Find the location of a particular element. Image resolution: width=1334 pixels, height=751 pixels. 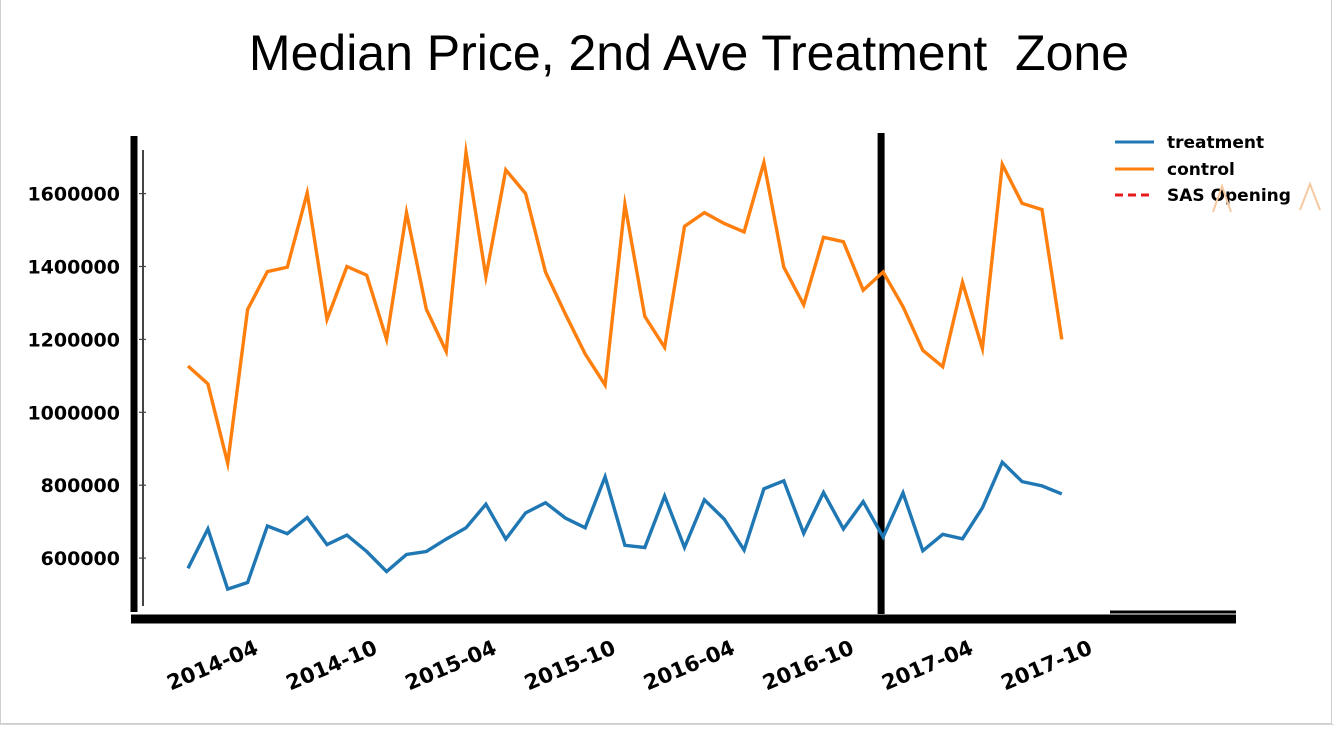

y-tick-label: 1200000 is located at coordinates (73, 340).